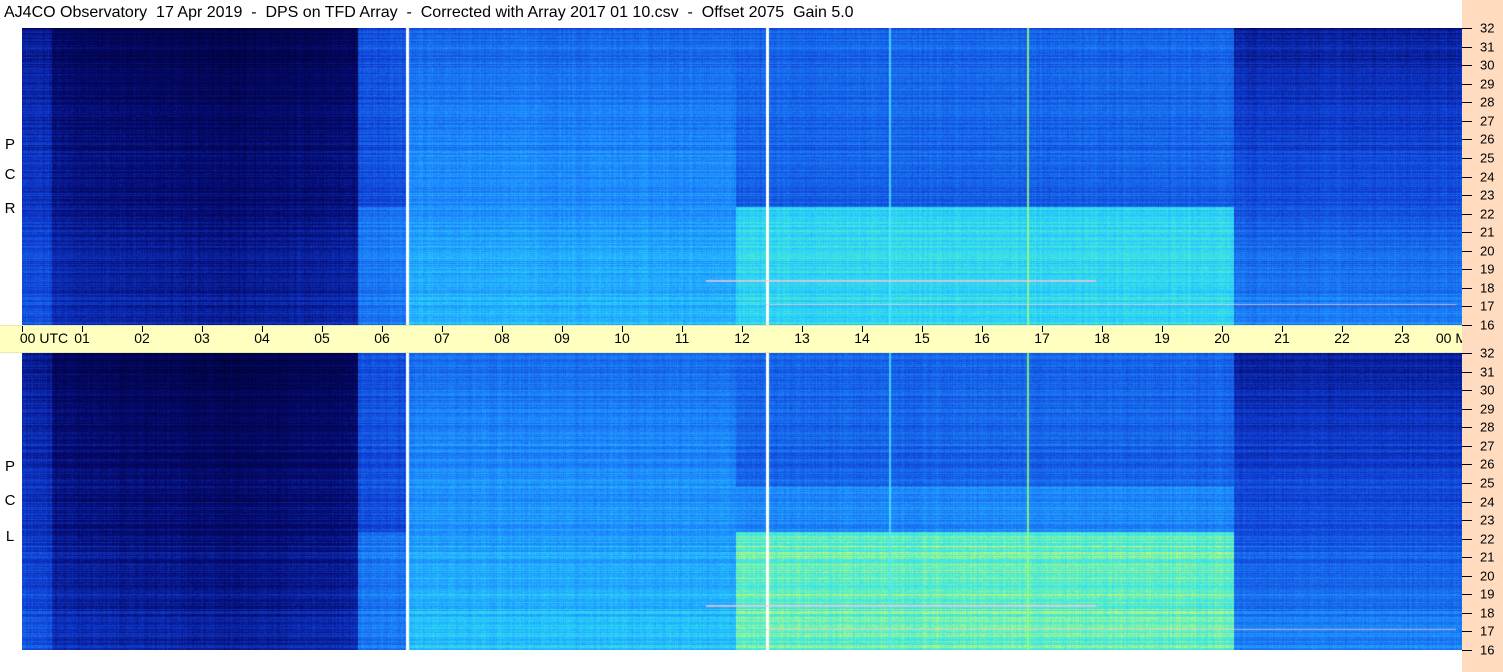 The image size is (1503, 672). What do you see at coordinates (10, 174) in the screenshot?
I see `rcp-letter-c: C` at bounding box center [10, 174].